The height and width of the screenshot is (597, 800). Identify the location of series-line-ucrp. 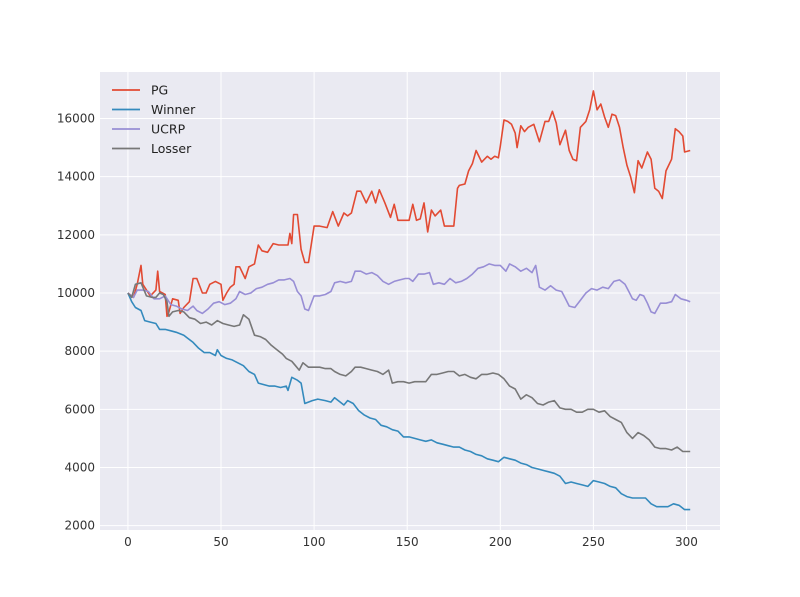
(409, 289).